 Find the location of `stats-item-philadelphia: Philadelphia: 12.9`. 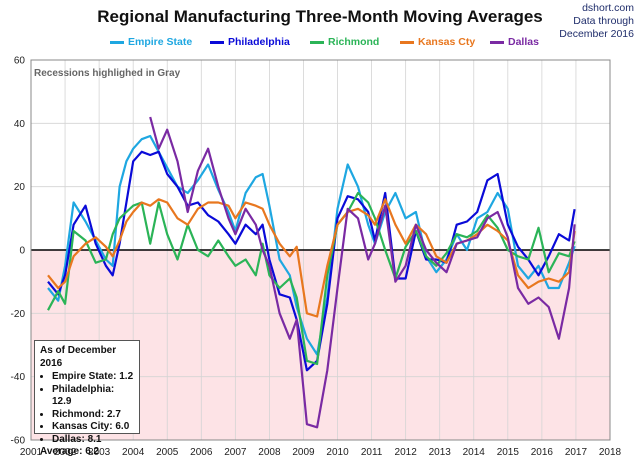

stats-item-philadelphia: Philadelphia: 12.9 is located at coordinates (93, 396).